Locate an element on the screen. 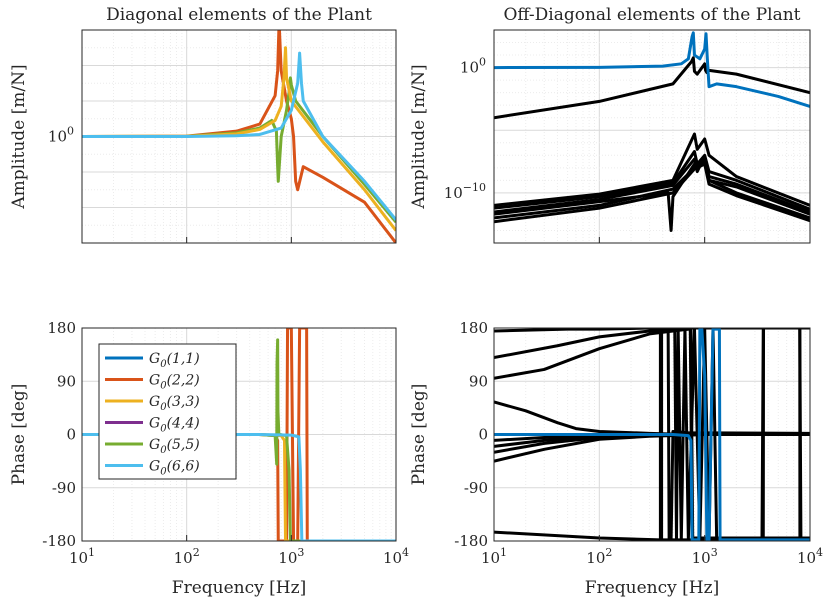 The image size is (828, 607). legend-box is located at coordinates (167, 411).